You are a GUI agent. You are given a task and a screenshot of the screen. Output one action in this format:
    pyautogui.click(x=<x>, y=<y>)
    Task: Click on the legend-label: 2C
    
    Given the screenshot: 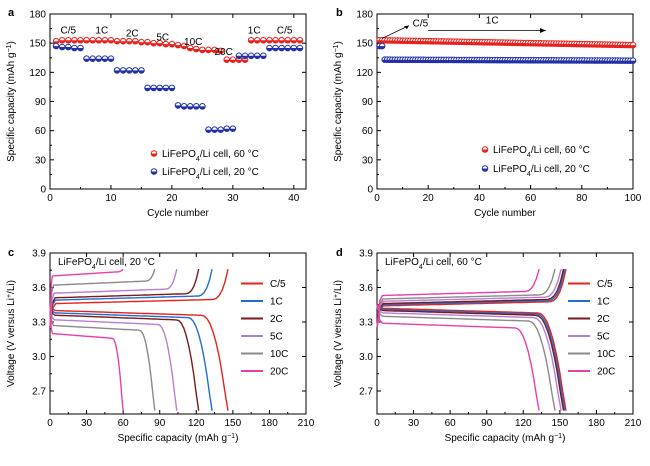 What is the action you would take?
    pyautogui.click(x=276, y=319)
    